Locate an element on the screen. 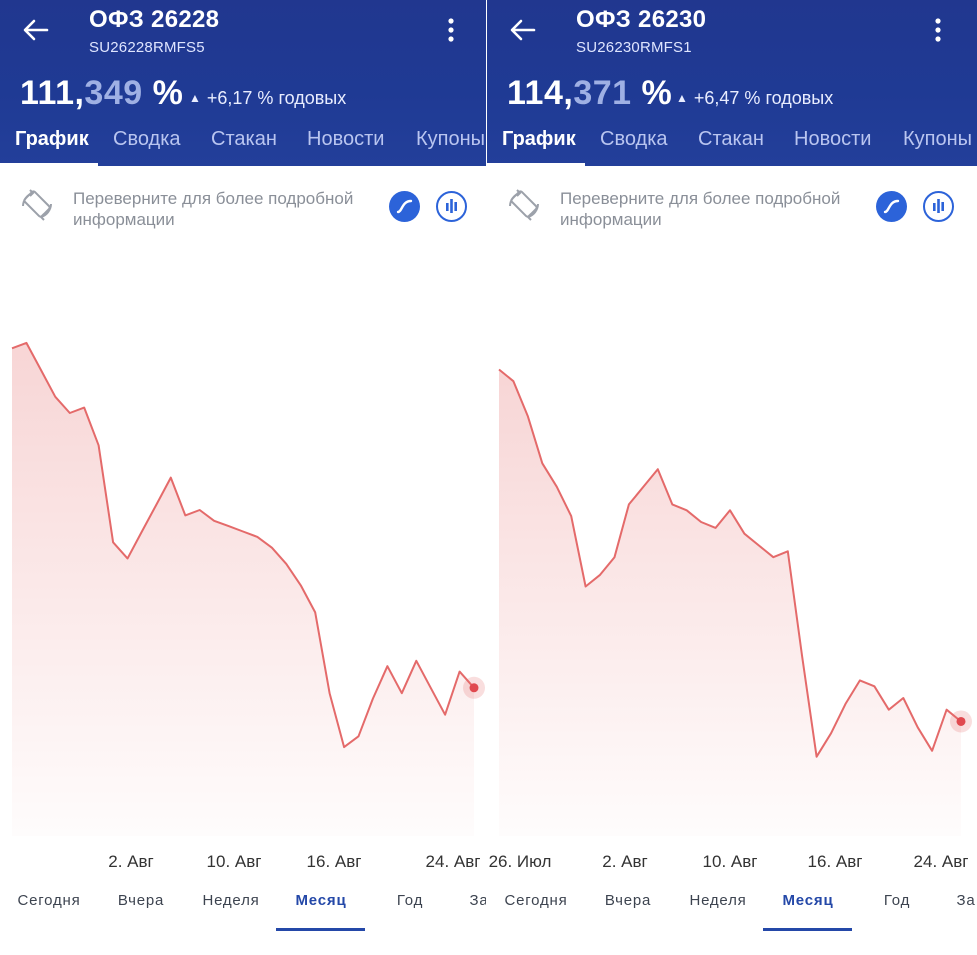 This screenshot has height=955, width=977. price-integer: 114, is located at coordinates (540, 93).